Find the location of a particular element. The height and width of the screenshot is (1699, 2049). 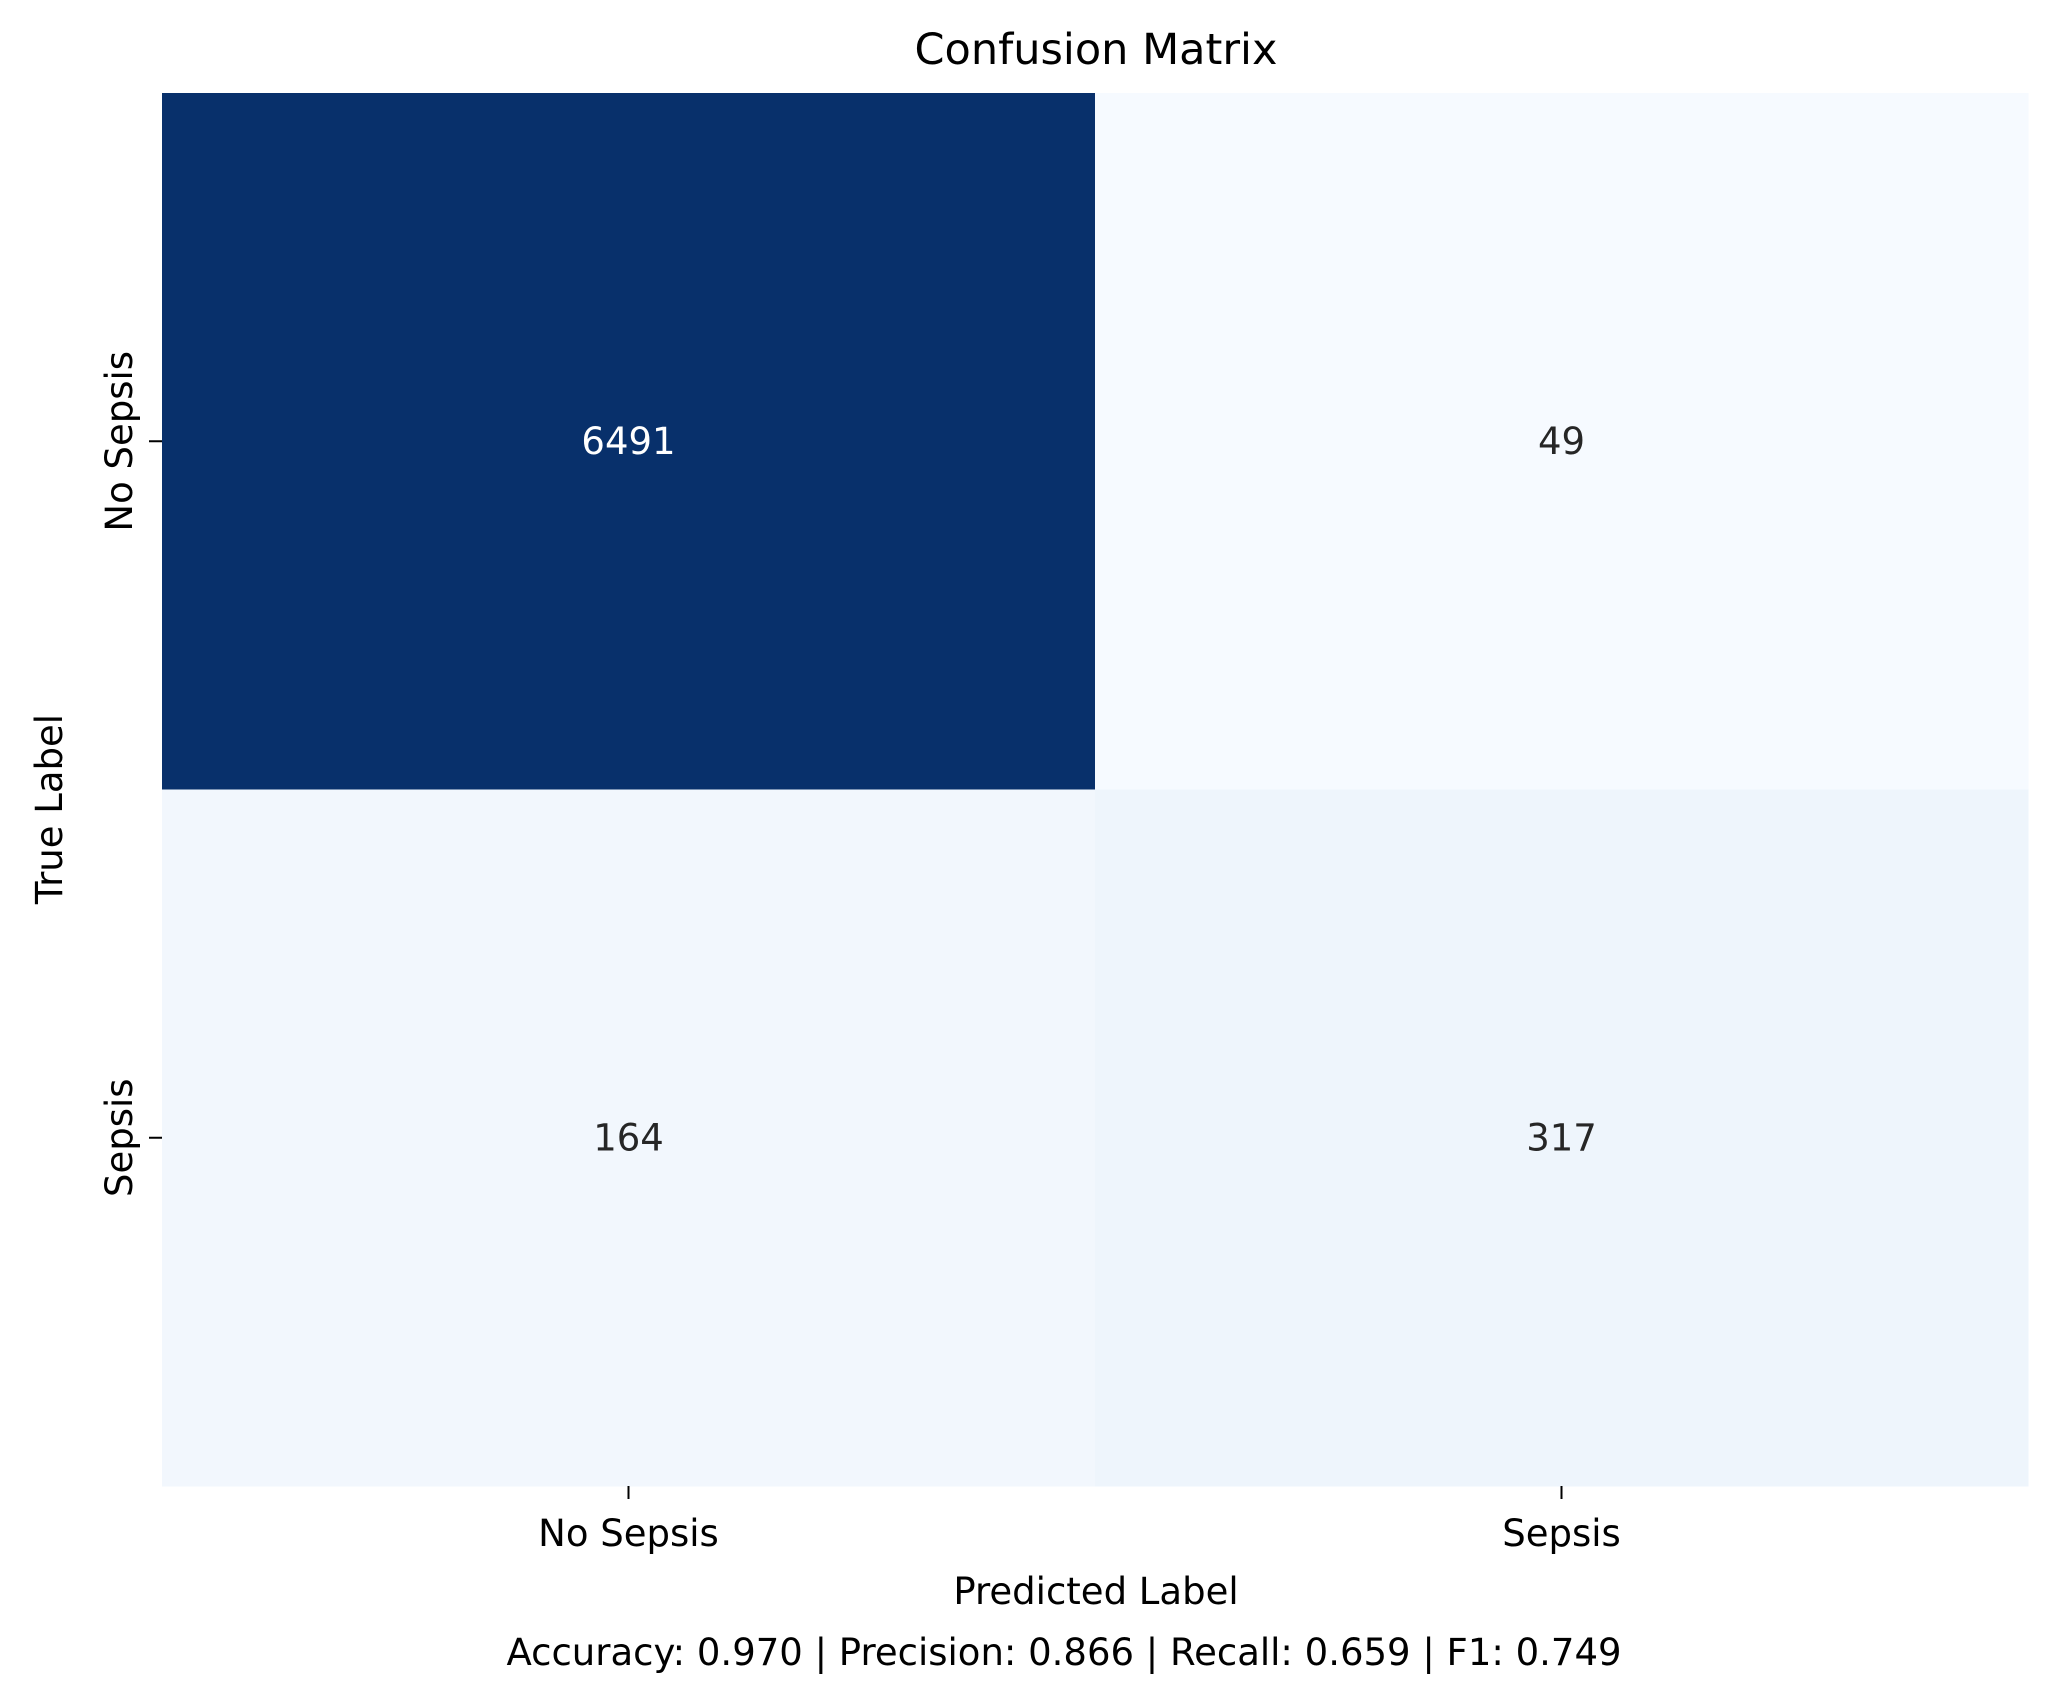

cell-value-0-1: 49 is located at coordinates (1561, 441).